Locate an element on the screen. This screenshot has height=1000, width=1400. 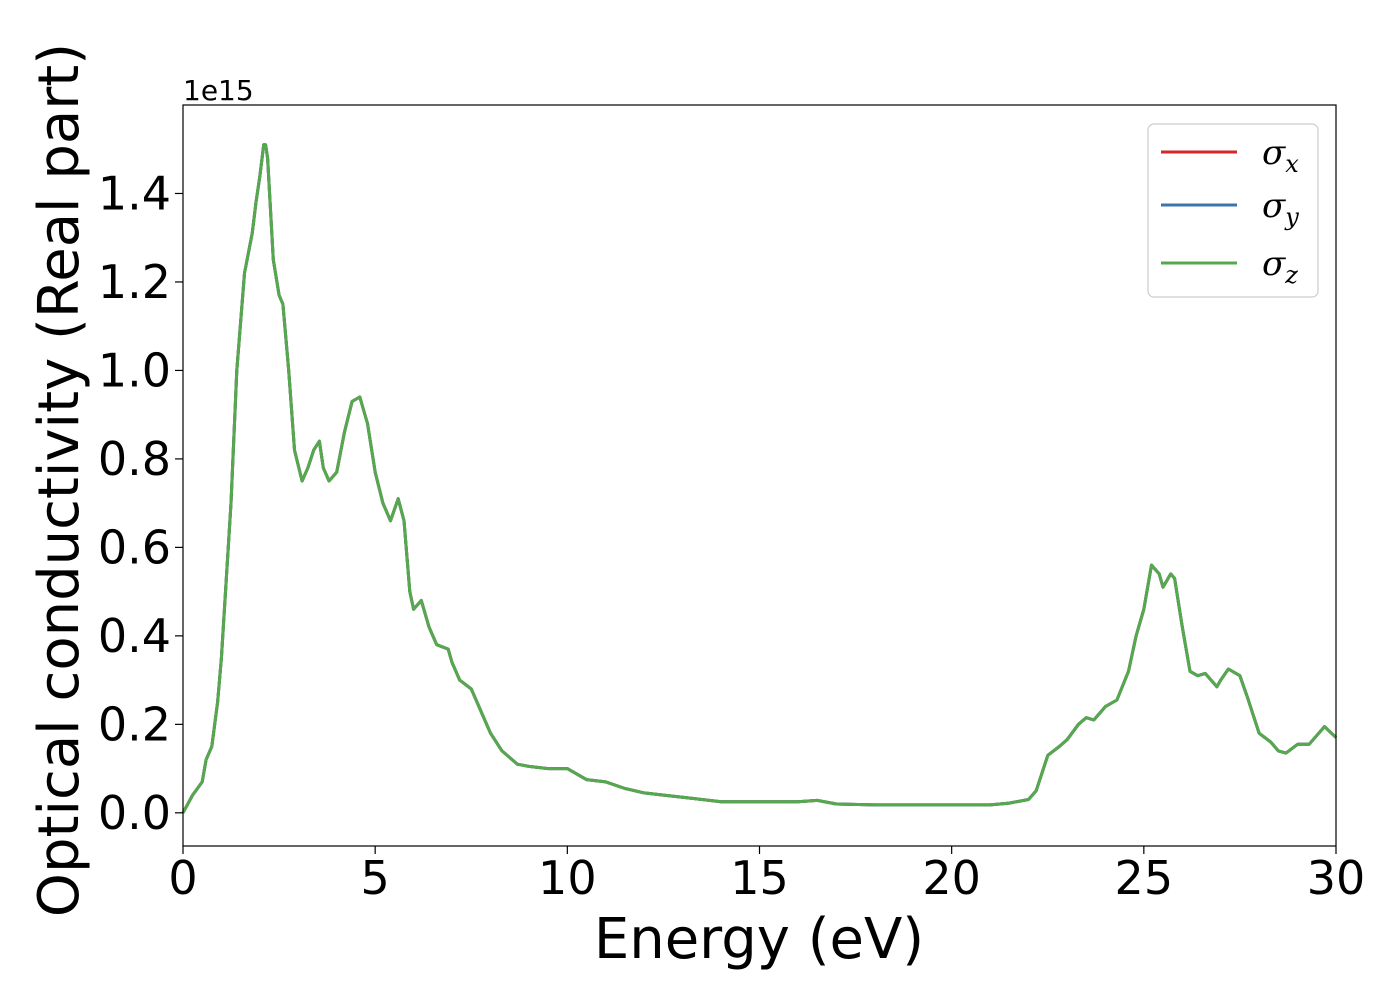
y-tick-label: 0.4 is located at coordinates (134, 636).